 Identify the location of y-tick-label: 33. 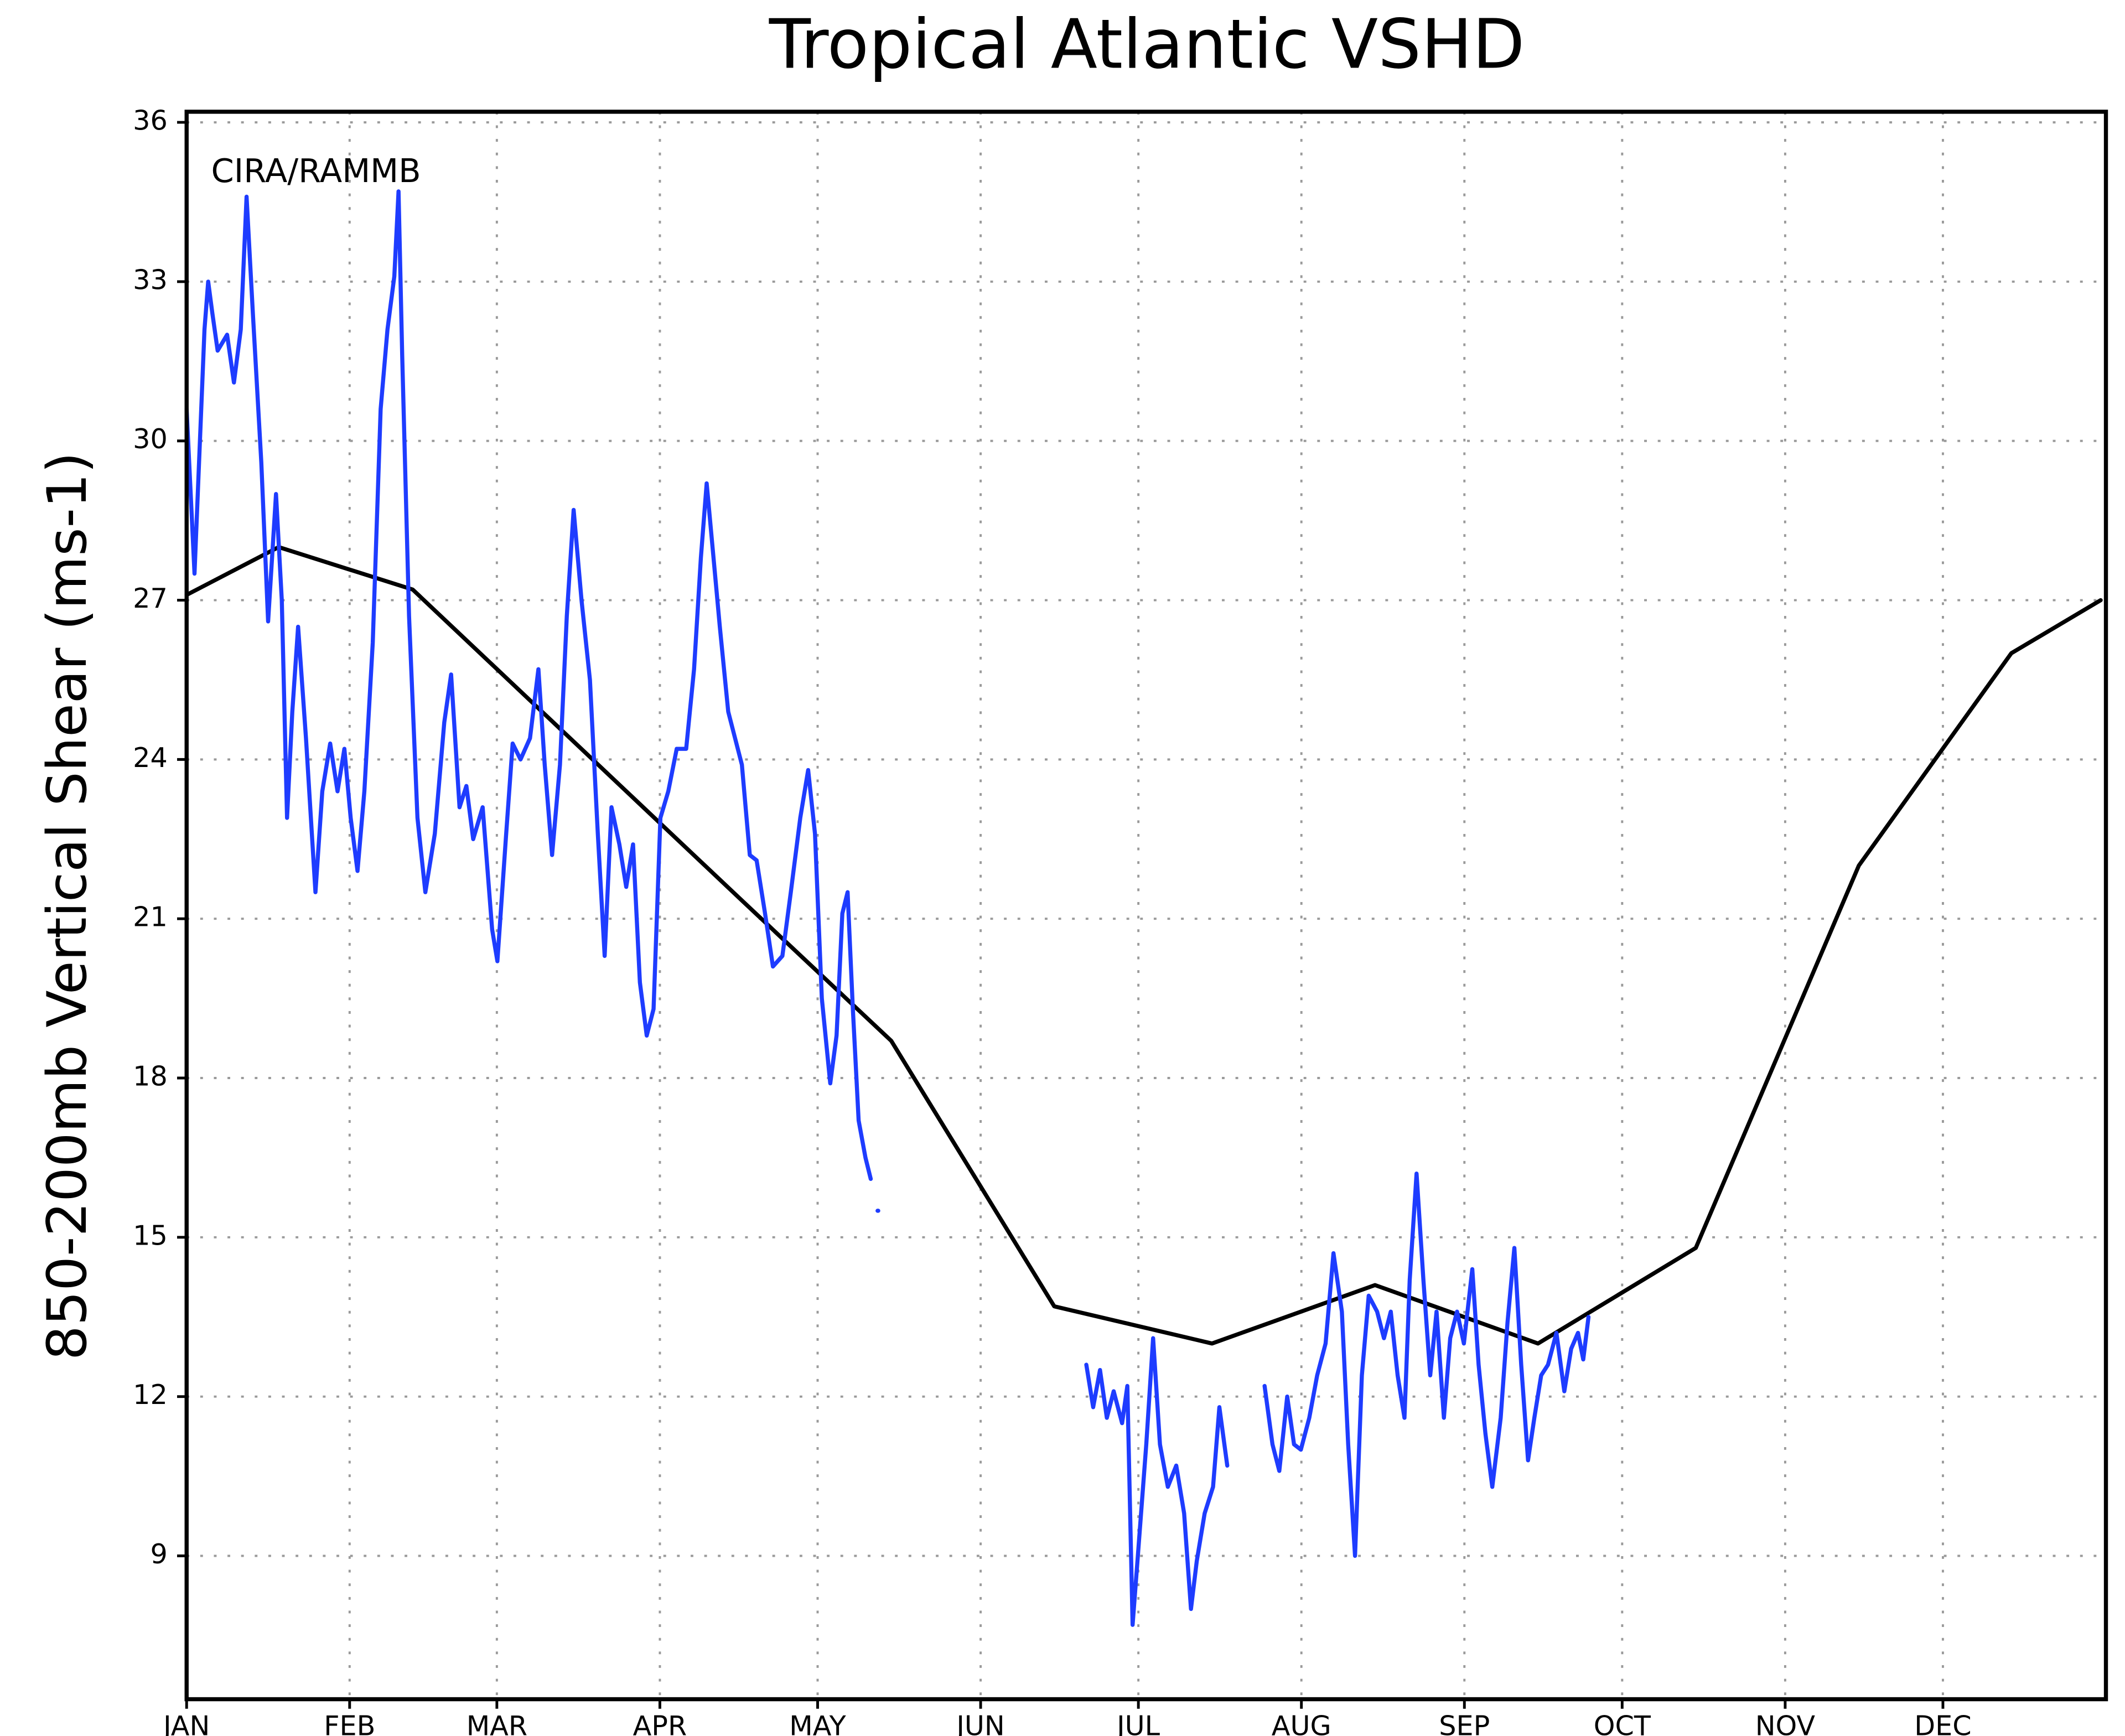
(150, 279).